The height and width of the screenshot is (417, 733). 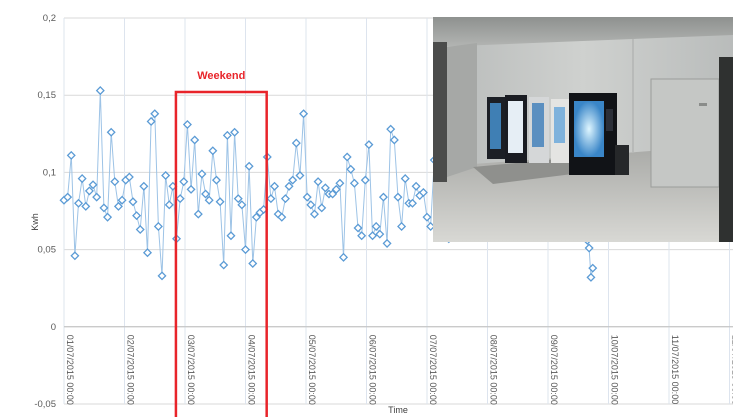 I want to click on y-tick-label: 0,1, so click(x=49, y=172).